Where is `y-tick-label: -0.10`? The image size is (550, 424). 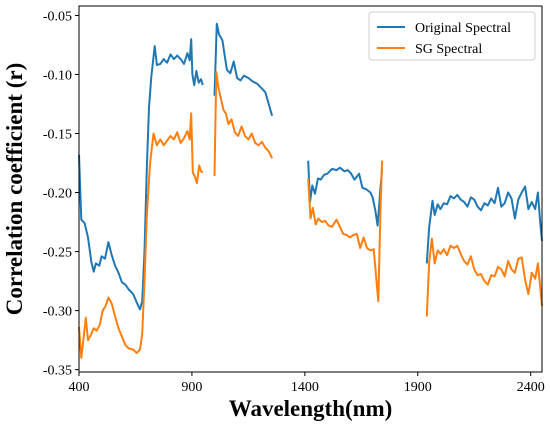
y-tick-label: -0.10 is located at coordinates (57, 75).